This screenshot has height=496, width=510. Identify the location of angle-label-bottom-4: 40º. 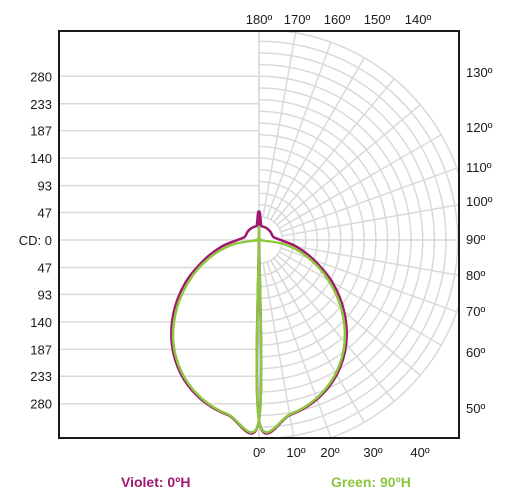
(419, 452).